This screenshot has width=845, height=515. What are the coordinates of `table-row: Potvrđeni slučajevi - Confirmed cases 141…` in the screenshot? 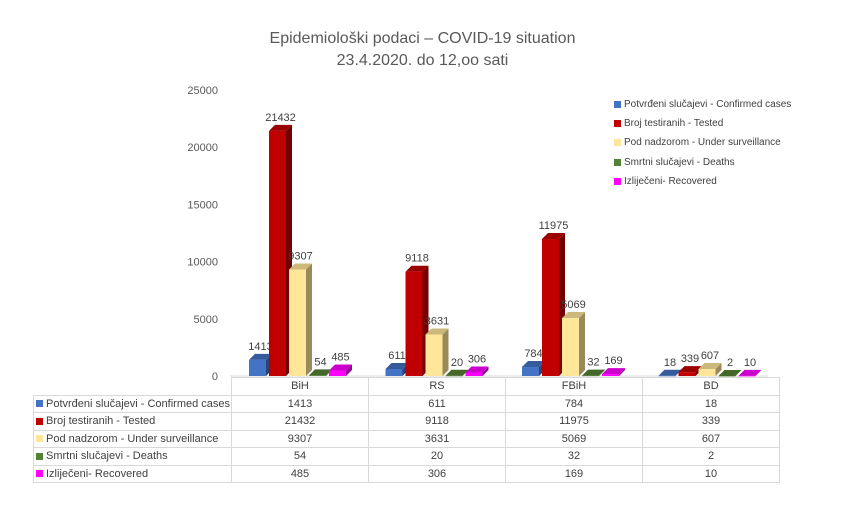 It's located at (406, 403).